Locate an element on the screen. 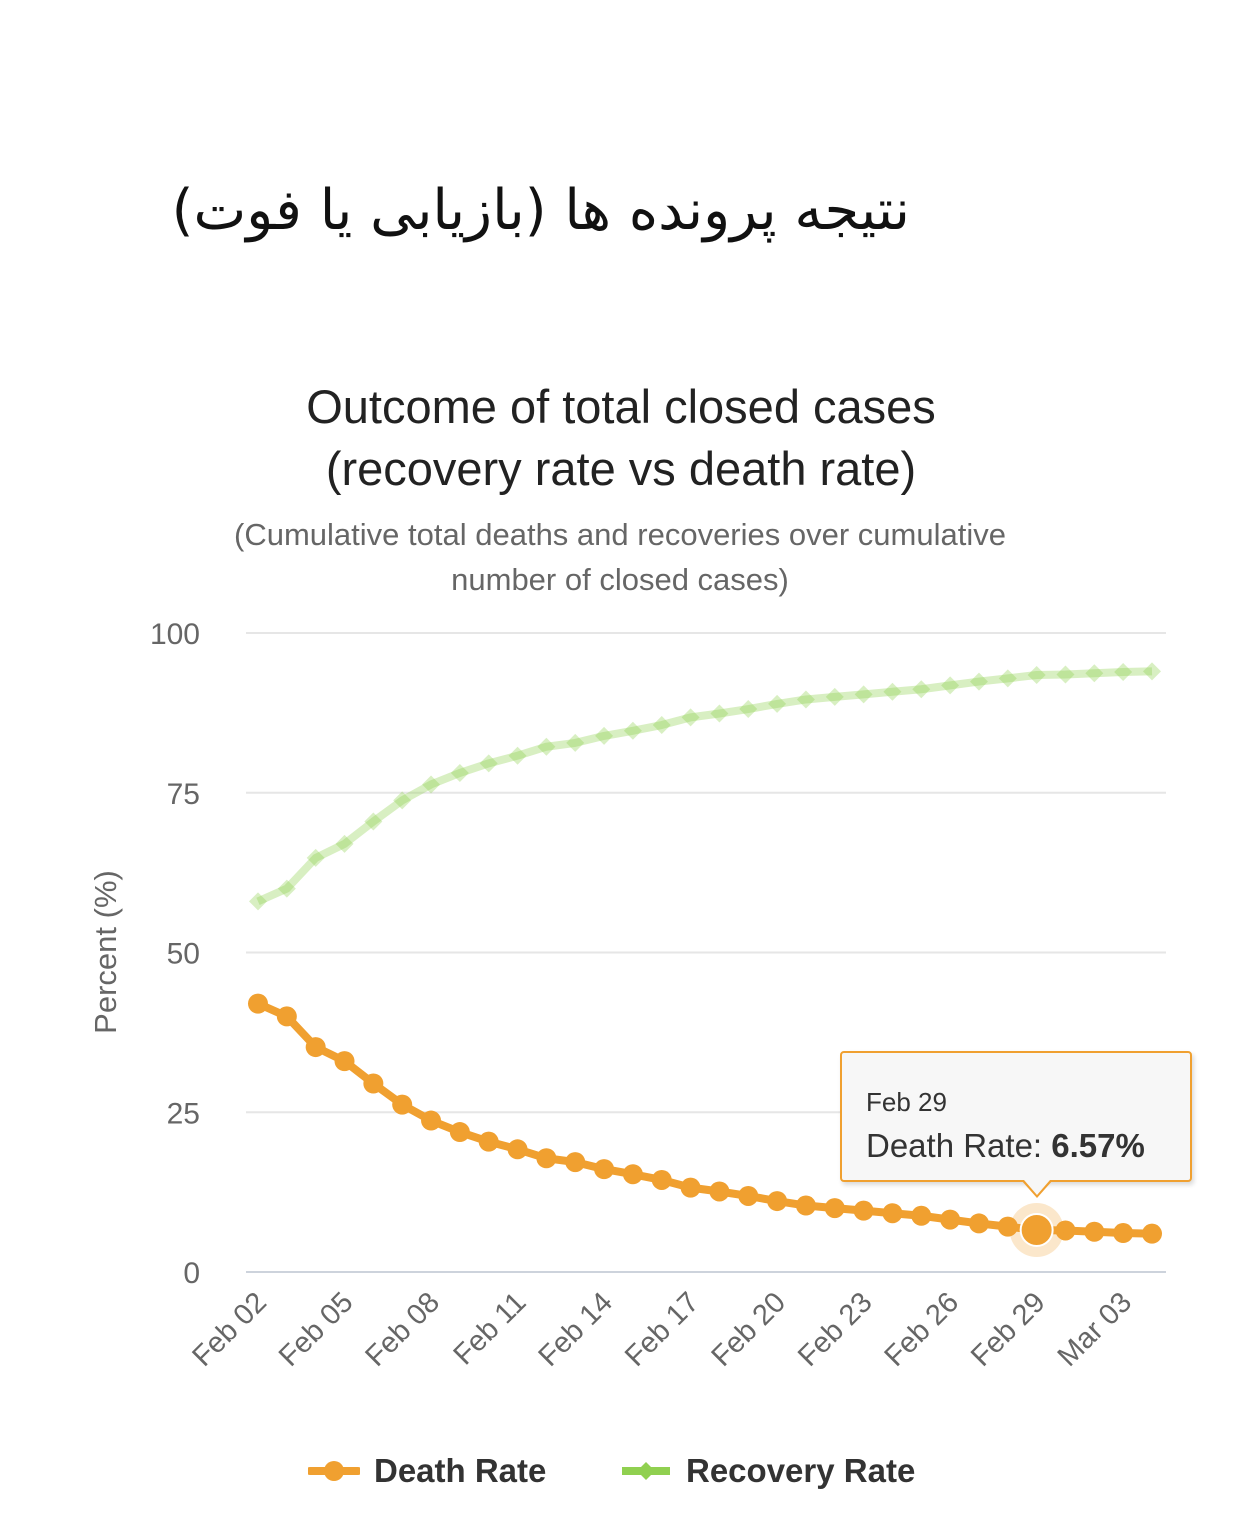  chart-title-line-2: (recovery rate vs death rate) is located at coordinates (621, 468).